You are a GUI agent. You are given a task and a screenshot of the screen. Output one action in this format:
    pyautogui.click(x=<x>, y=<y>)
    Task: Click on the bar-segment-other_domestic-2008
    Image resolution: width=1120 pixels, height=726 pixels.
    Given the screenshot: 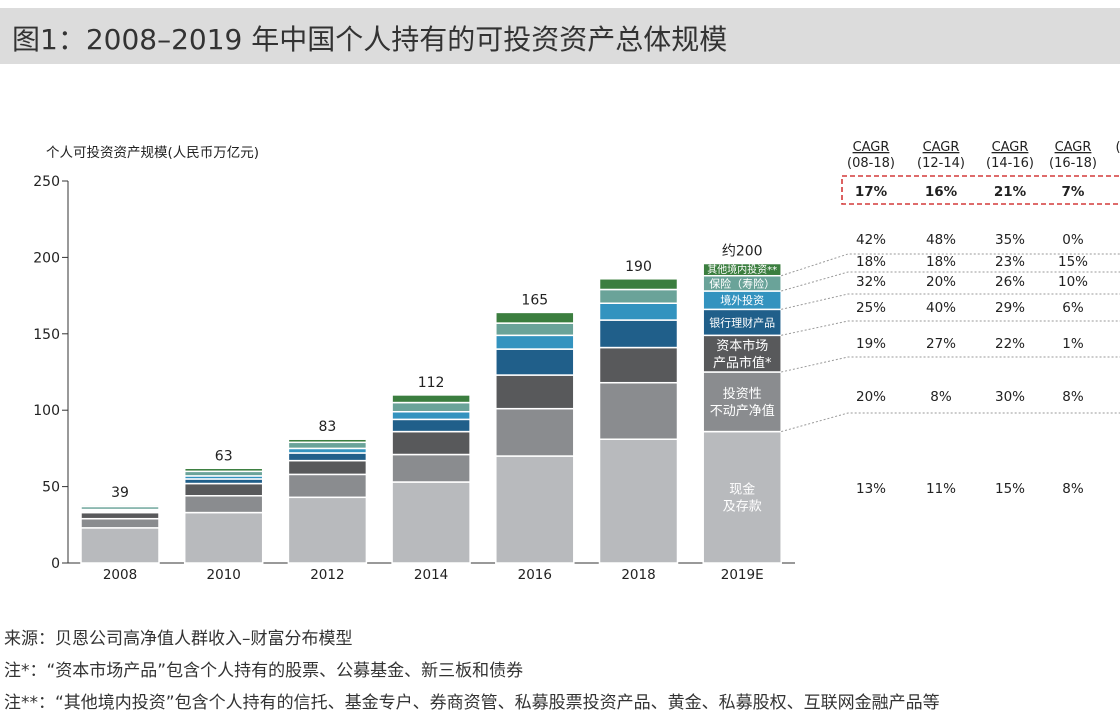 What is the action you would take?
    pyautogui.click(x=120, y=506)
    